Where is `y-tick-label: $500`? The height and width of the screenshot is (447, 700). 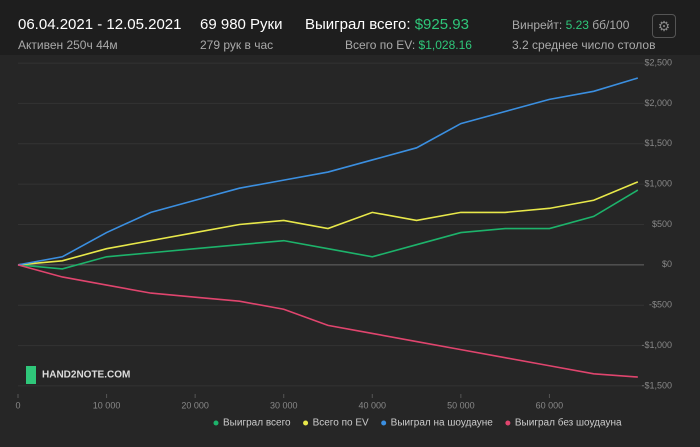 y-tick-label: $500 is located at coordinates (662, 224).